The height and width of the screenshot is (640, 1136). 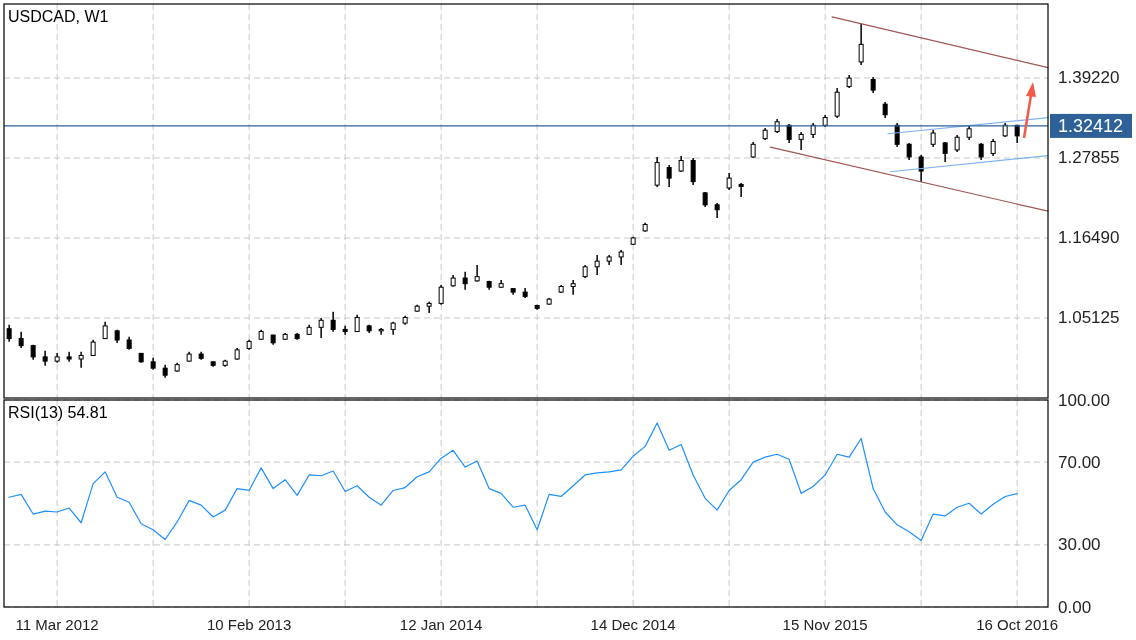 What do you see at coordinates (1089, 238) in the screenshot?
I see `y-tick-label: 1.16490` at bounding box center [1089, 238].